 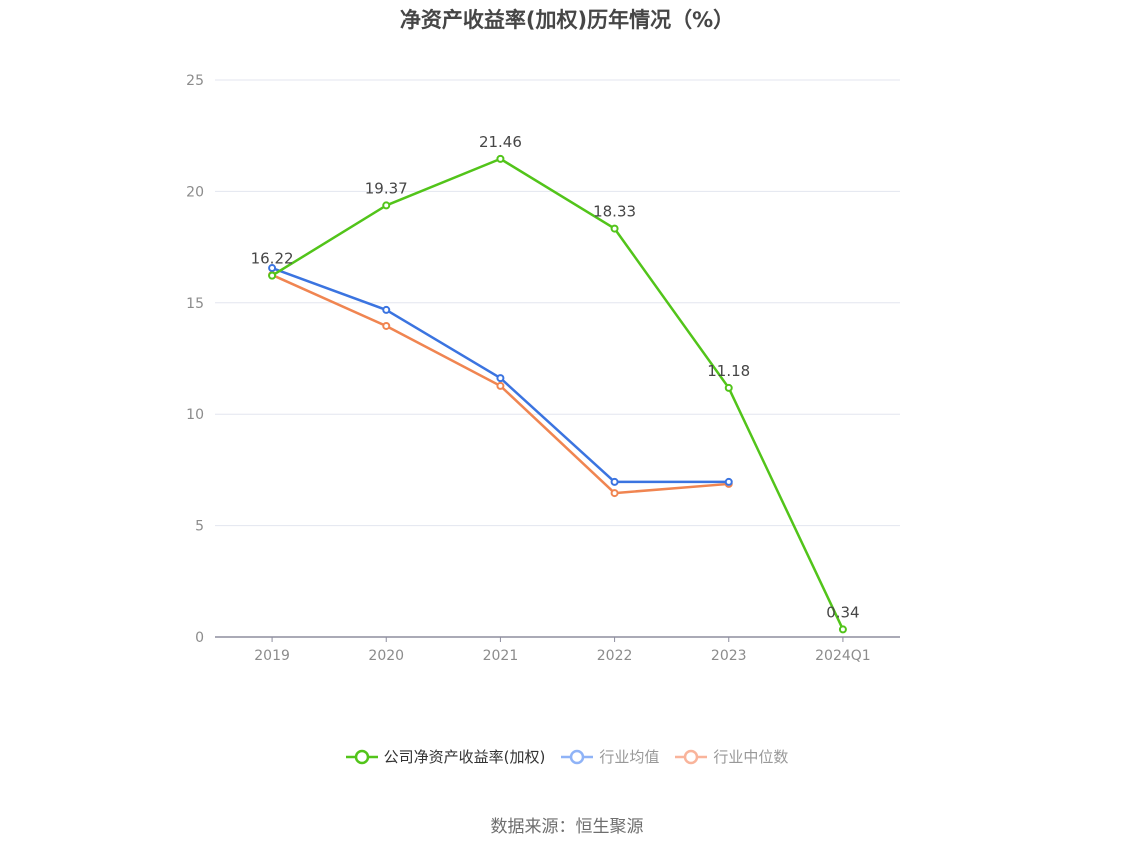 I want to click on x-tick-label: 2021, so click(x=501, y=656).